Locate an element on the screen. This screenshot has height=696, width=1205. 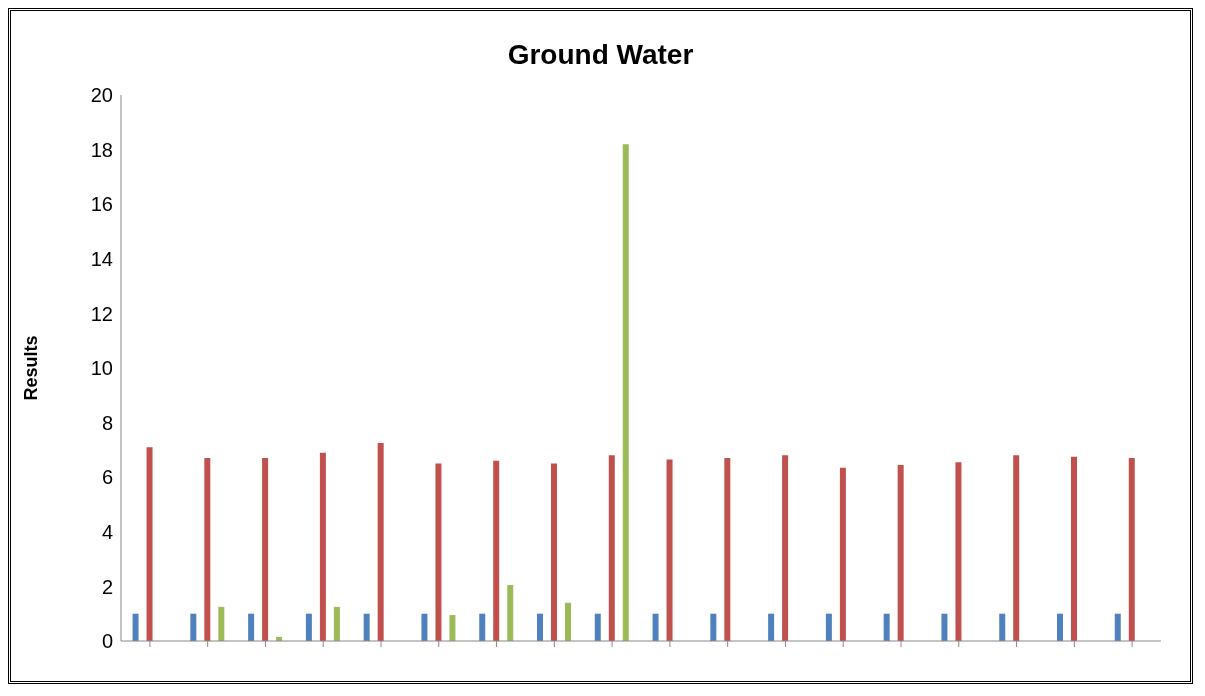
y-tick-label: 10 is located at coordinates (101, 368).